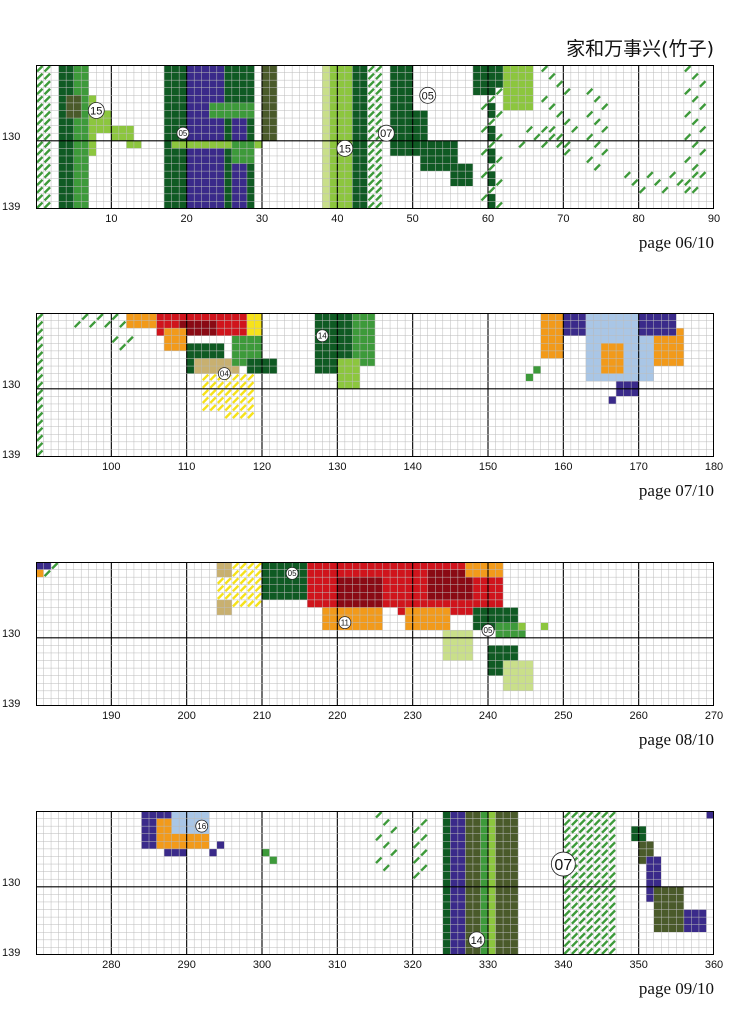  Describe the element at coordinates (640, 49) in the screenshot. I see `page-title: 家和万事兴(竹子)` at that location.